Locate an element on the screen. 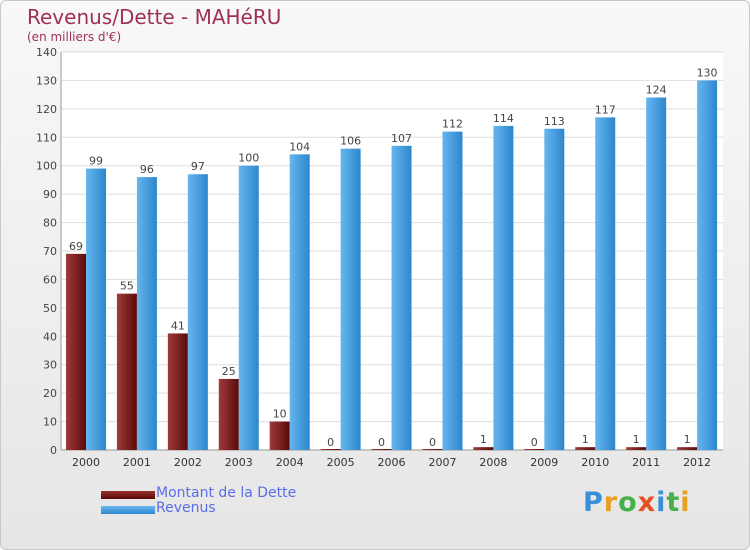 This screenshot has width=750, height=550. legend-swatch-revenus is located at coordinates (128, 510).